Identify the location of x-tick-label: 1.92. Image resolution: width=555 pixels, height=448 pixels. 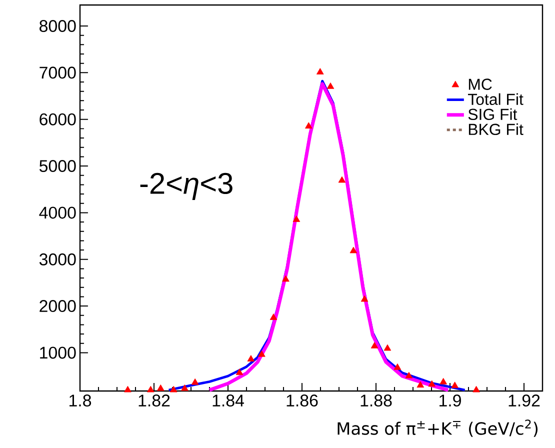
(524, 400).